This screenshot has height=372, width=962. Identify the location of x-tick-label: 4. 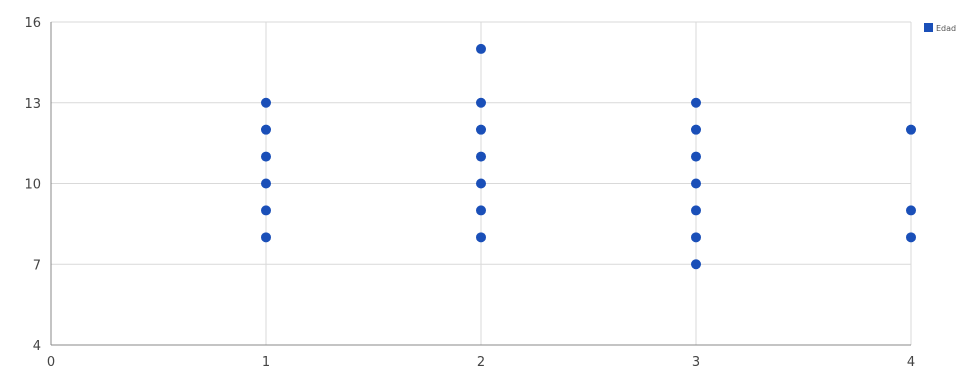
(911, 362).